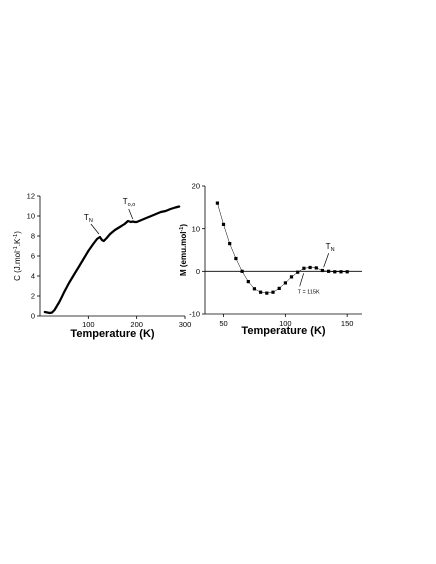  Describe the element at coordinates (196, 186) in the screenshot. I see `y-tick-label: 20` at that location.